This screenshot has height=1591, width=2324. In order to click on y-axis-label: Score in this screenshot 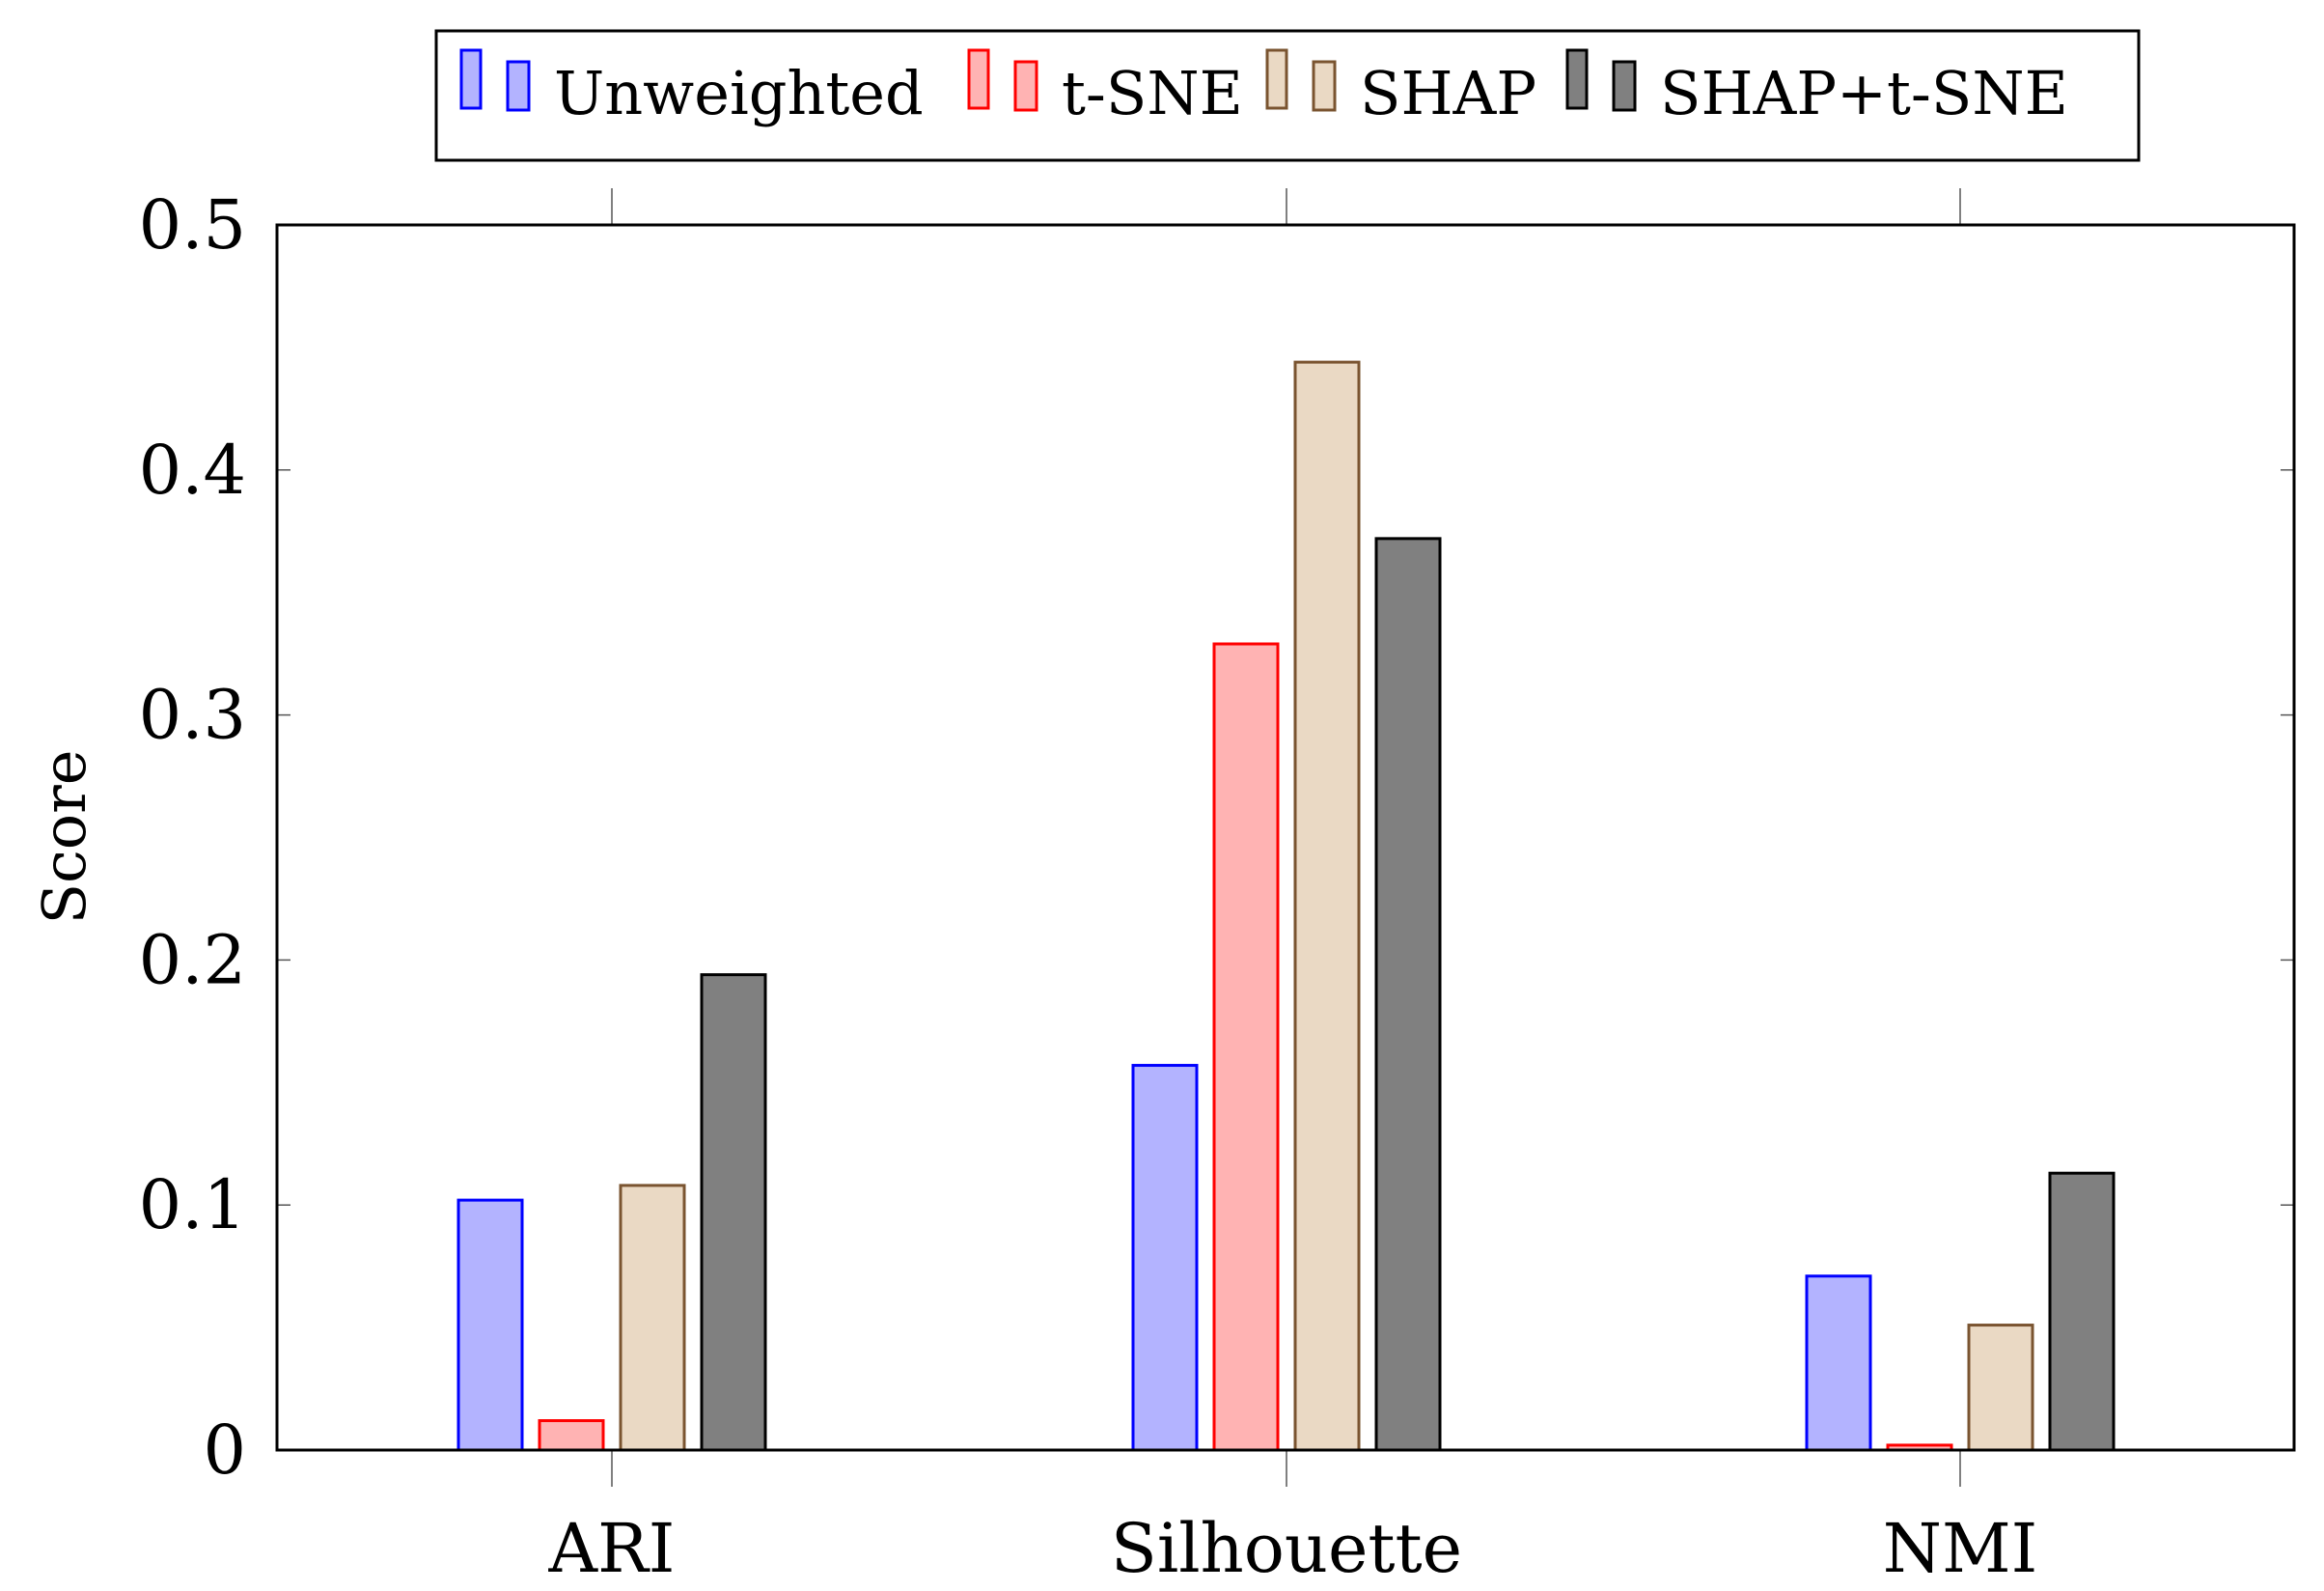, I will do `click(64, 838)`.